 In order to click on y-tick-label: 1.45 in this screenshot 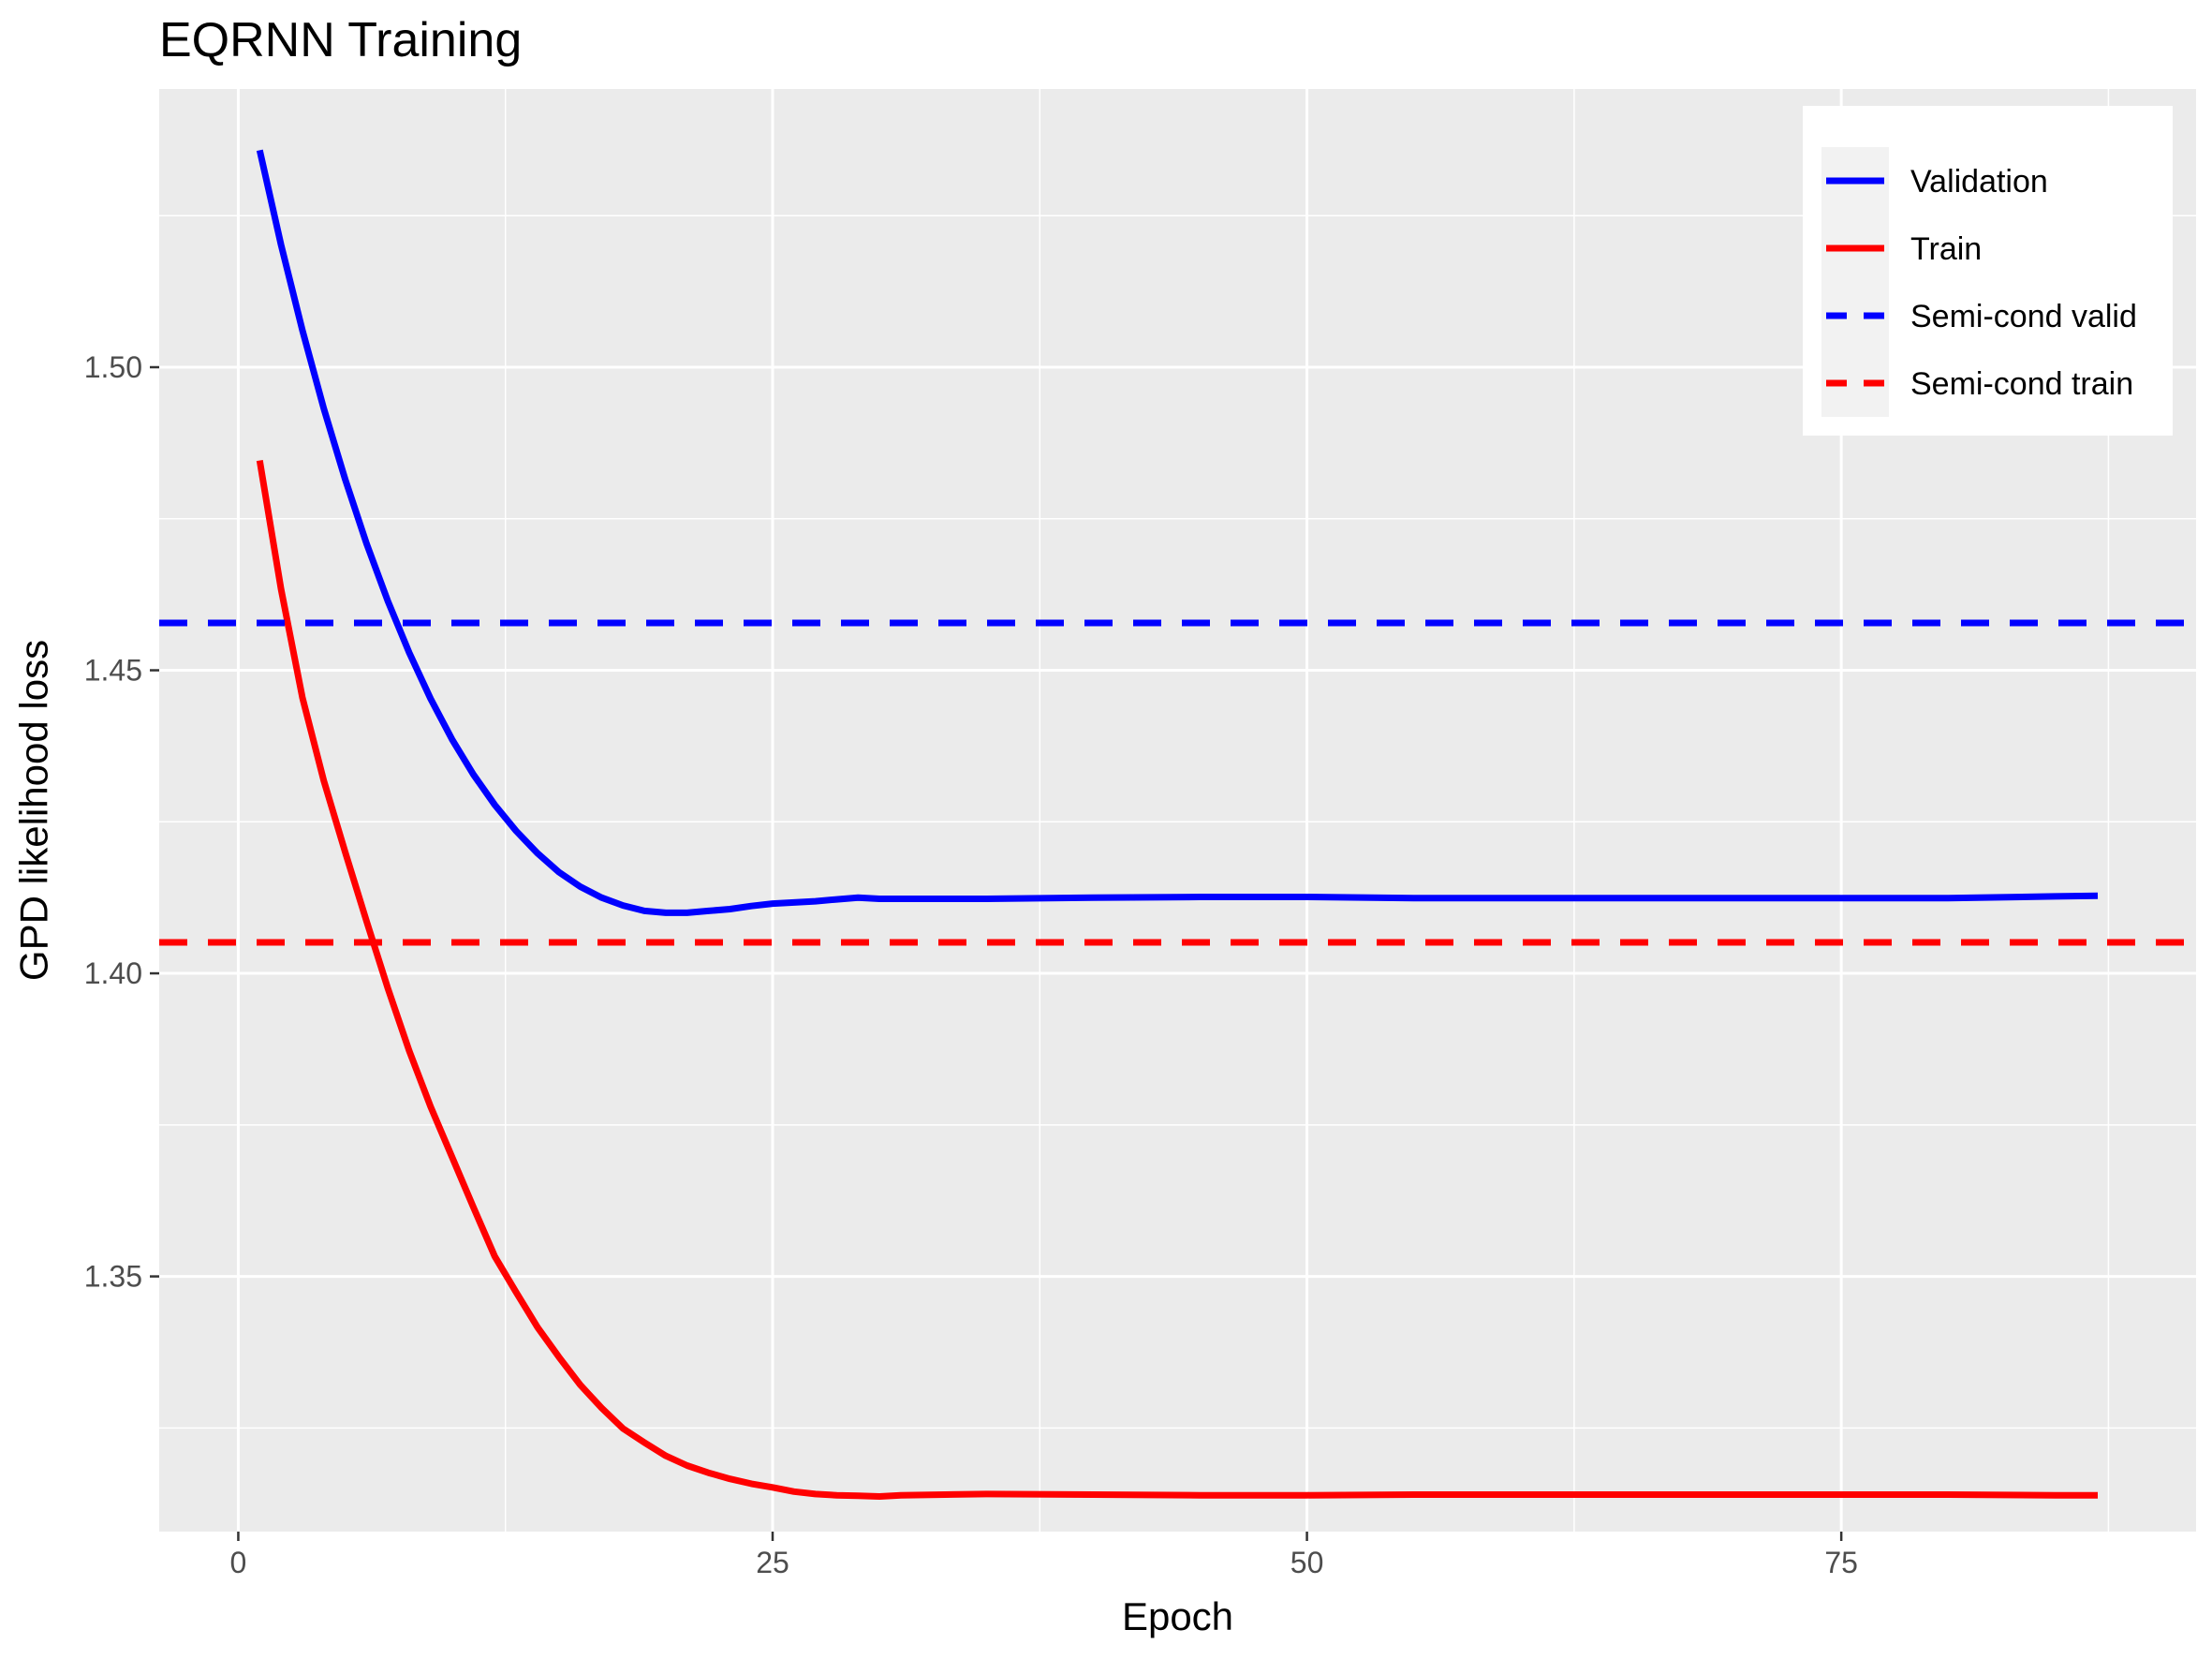, I will do `click(113, 671)`.